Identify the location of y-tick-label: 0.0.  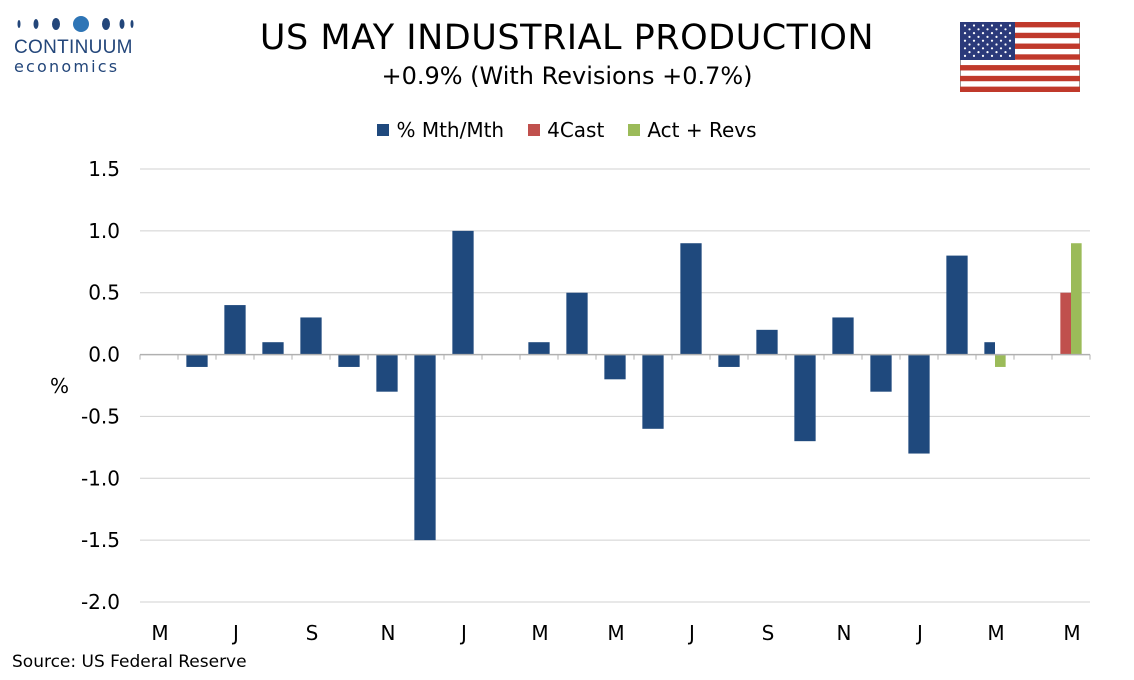
(104, 355).